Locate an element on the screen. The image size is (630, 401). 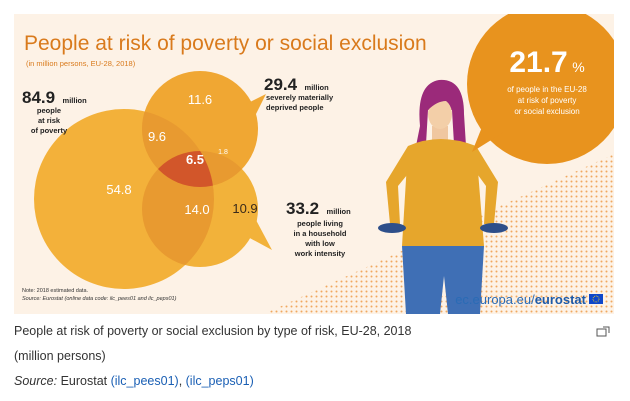
work-number: 33.2 is located at coordinates (302, 208).